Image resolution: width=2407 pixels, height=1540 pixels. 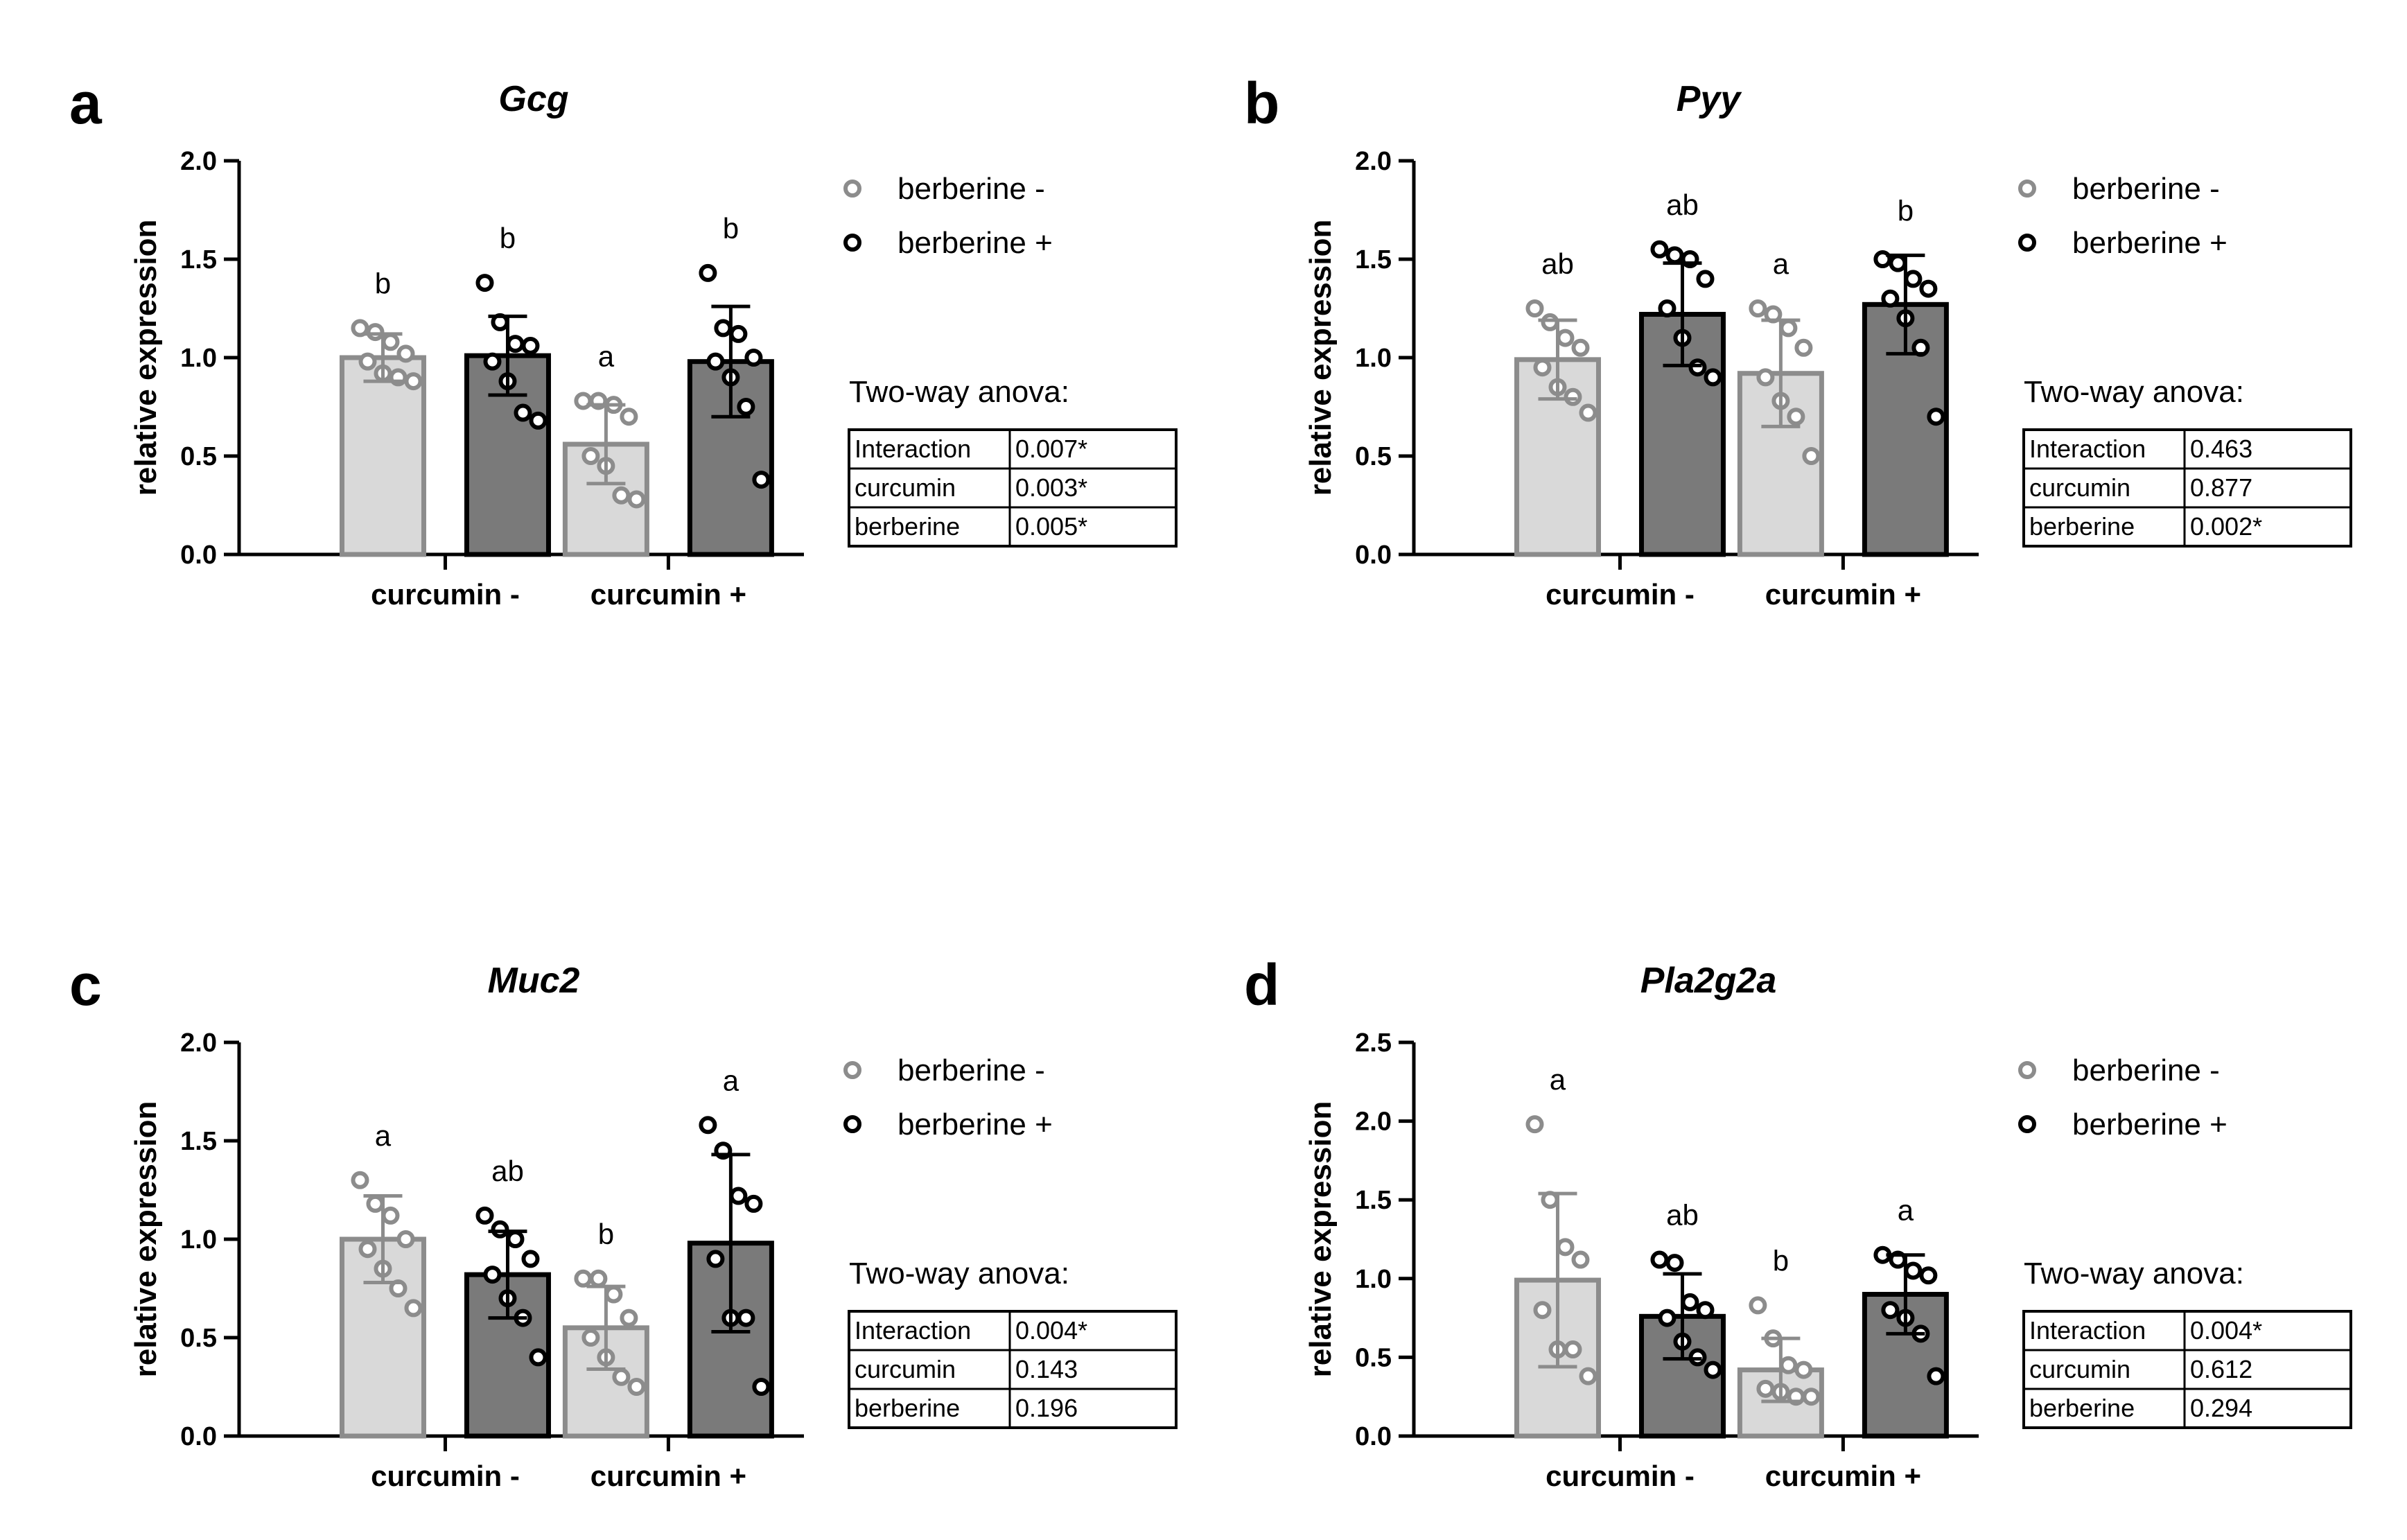 What do you see at coordinates (446, 1476) in the screenshot?
I see `x-category-label: curcumin -` at bounding box center [446, 1476].